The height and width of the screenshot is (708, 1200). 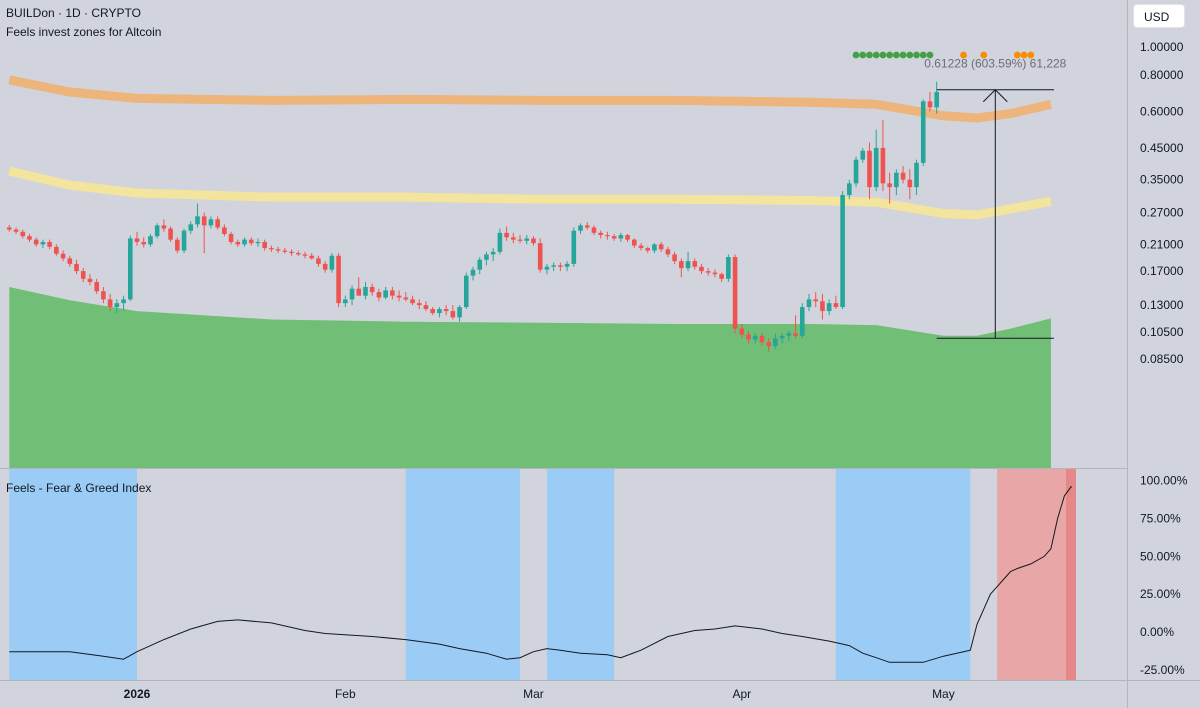 What do you see at coordinates (1159, 16) in the screenshot?
I see `currency-button: USD` at bounding box center [1159, 16].